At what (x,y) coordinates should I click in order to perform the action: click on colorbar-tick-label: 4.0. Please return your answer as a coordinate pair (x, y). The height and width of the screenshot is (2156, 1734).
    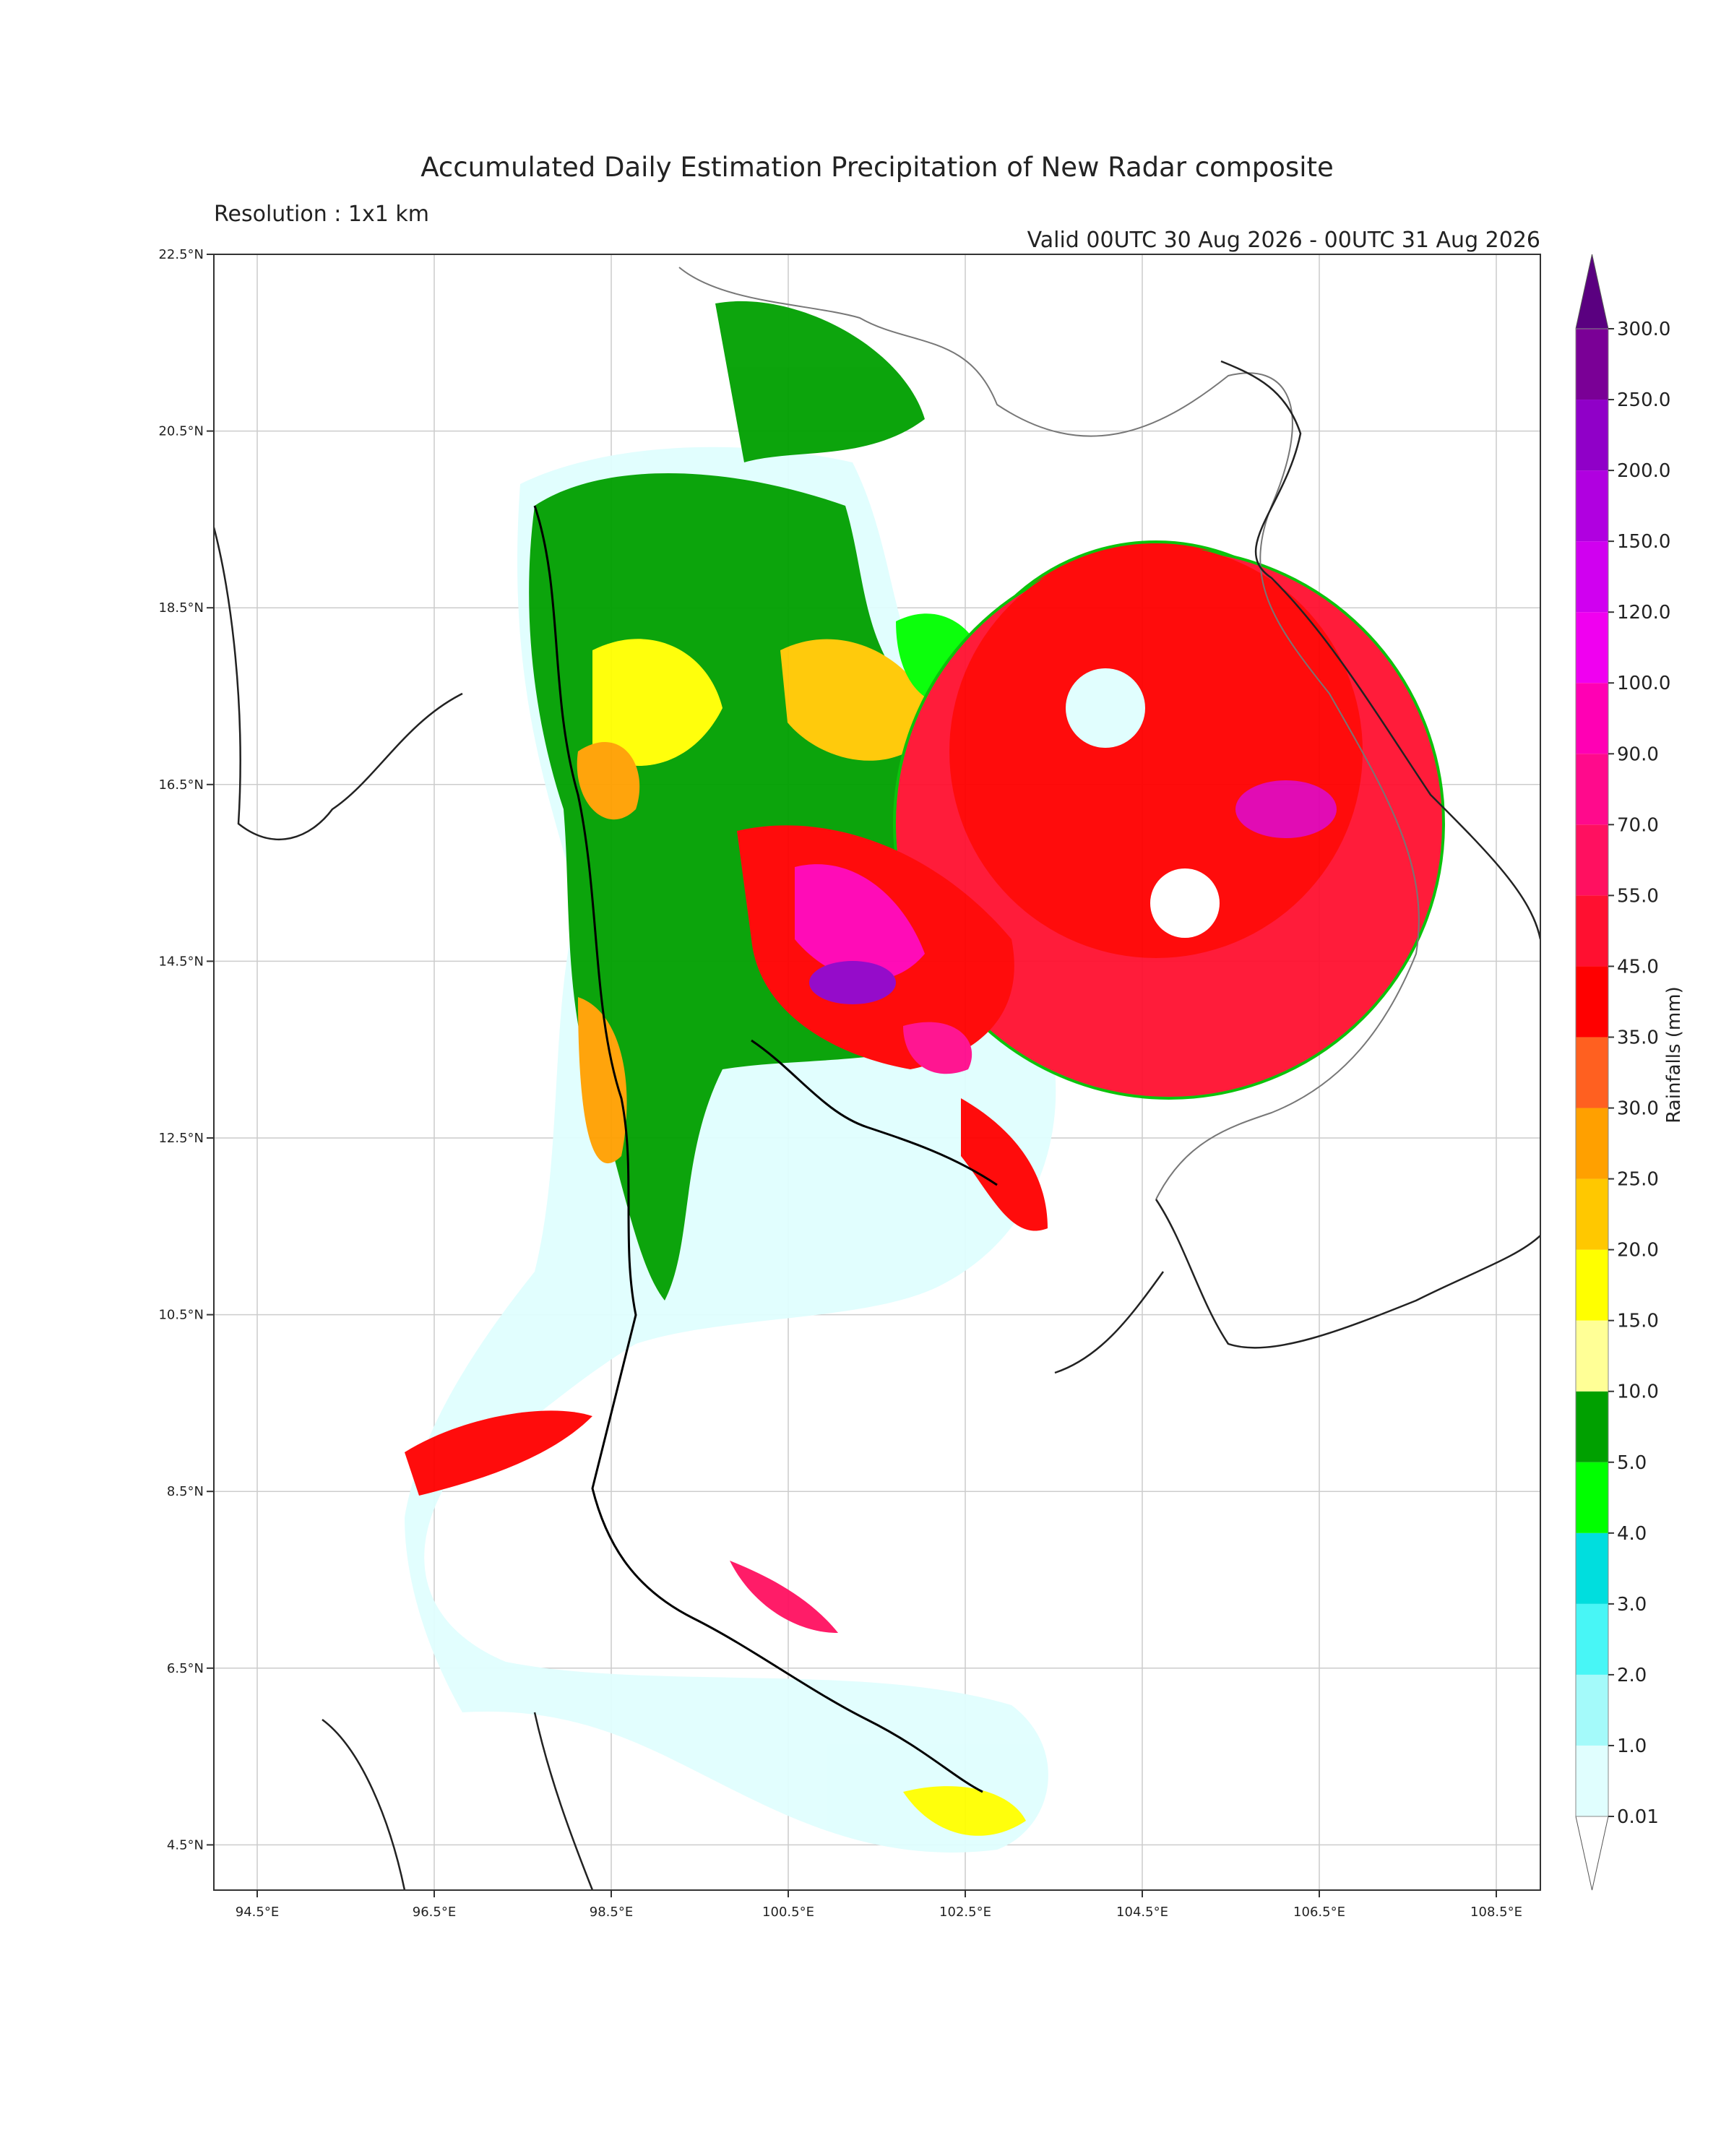
    Looking at the image, I should click on (1632, 1534).